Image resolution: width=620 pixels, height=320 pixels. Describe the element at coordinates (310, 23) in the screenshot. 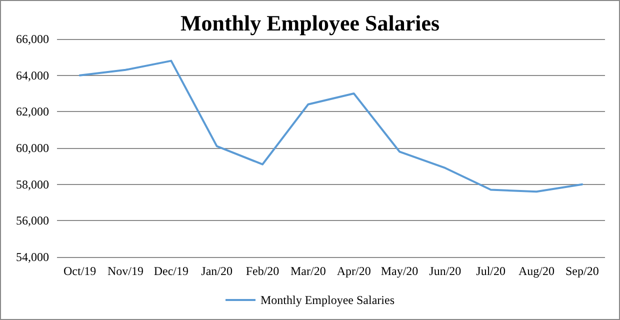

I see `chart-title: Monthly Employee Salaries` at that location.